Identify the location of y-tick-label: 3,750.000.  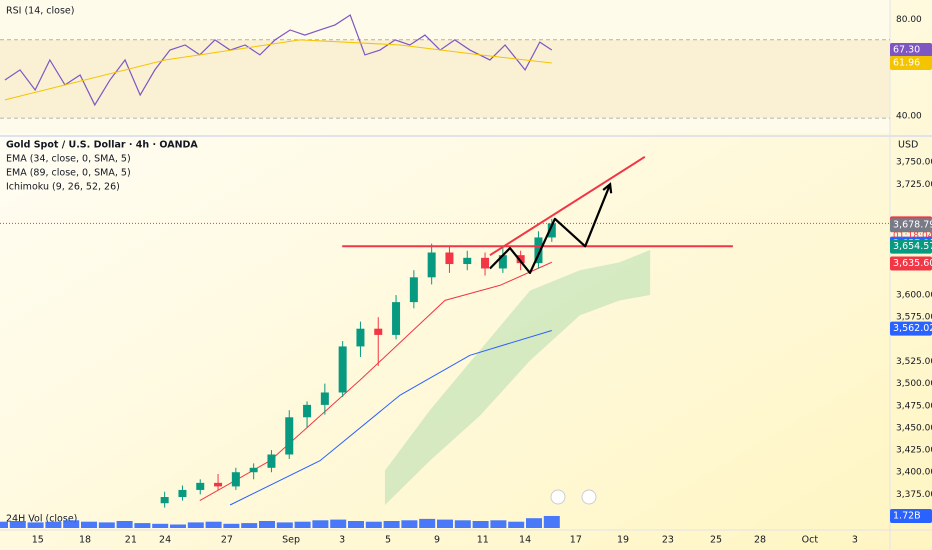
(914, 163).